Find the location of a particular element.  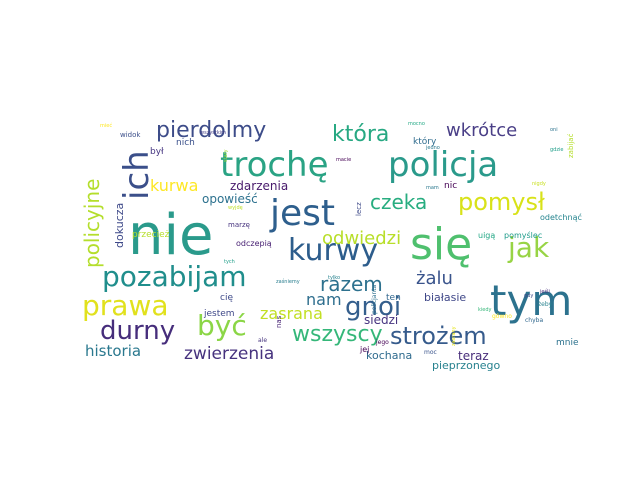

word-policyjne: policyjne is located at coordinates (92, 223).